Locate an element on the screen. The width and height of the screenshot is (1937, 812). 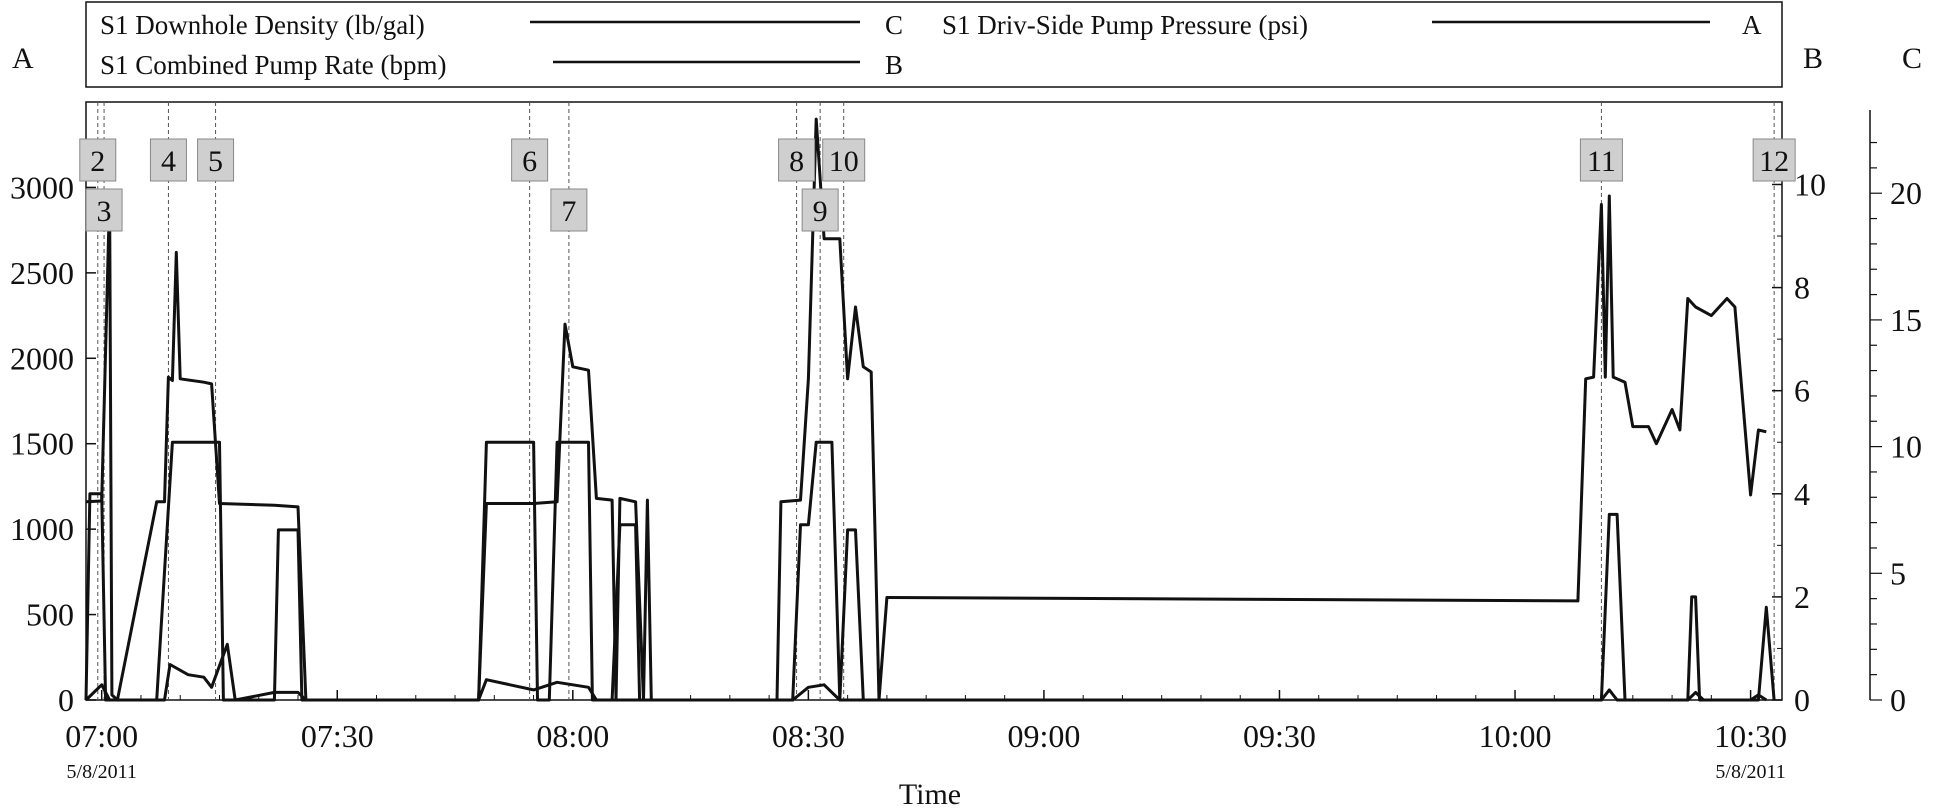
axis-name-right2: C is located at coordinates (1912, 58).